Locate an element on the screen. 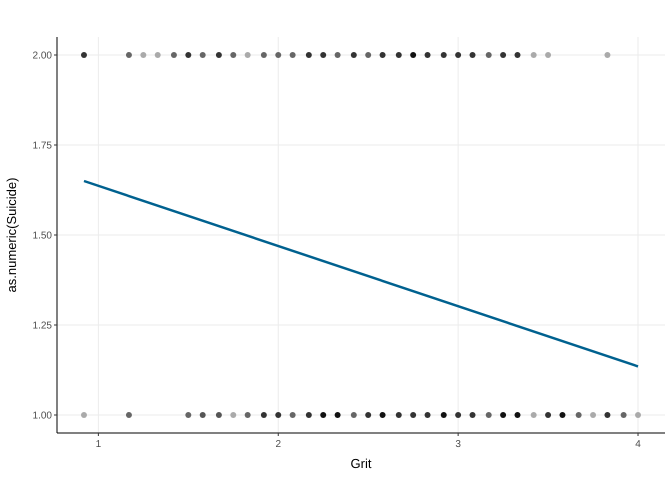  x-tick-label: 4 is located at coordinates (638, 444).